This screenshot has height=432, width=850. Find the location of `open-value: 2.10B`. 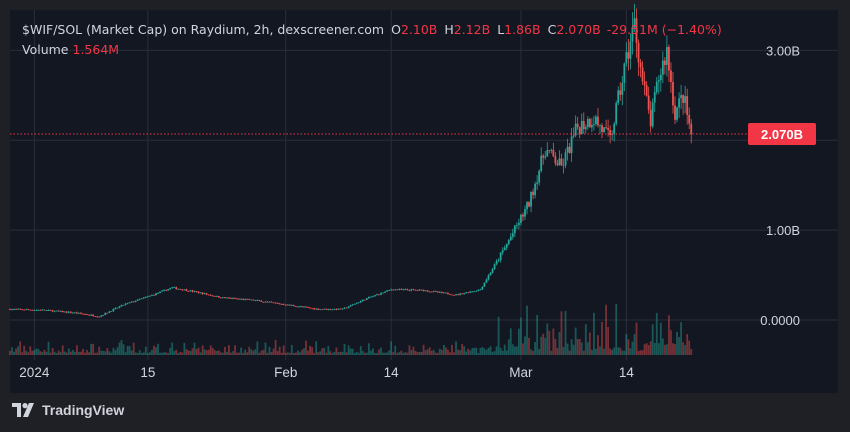

open-value: 2.10B is located at coordinates (419, 29).